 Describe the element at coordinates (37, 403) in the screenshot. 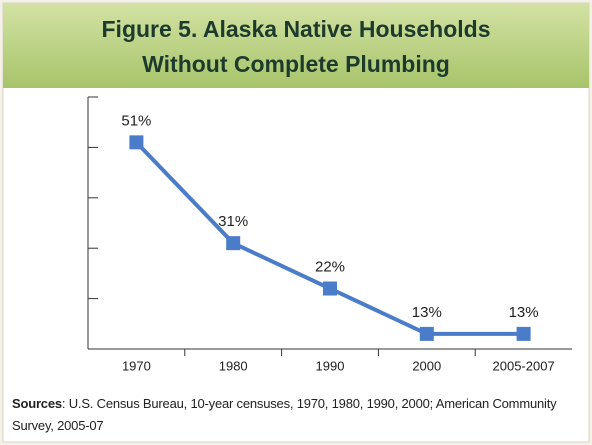

I see `source-label: Sources` at that location.